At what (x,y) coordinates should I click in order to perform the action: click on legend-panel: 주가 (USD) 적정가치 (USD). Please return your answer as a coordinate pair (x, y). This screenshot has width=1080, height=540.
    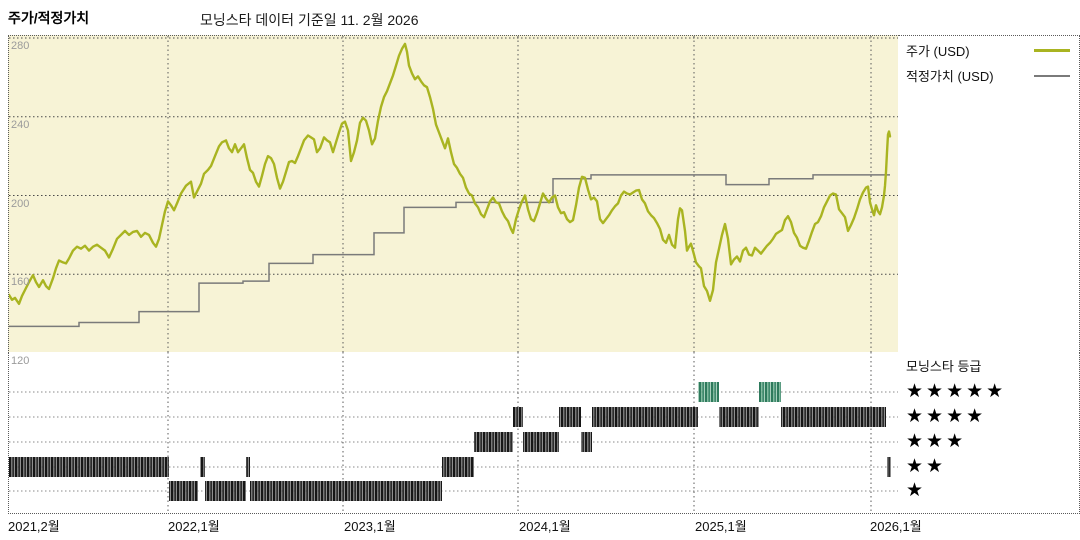
    Looking at the image, I should click on (989, 194).